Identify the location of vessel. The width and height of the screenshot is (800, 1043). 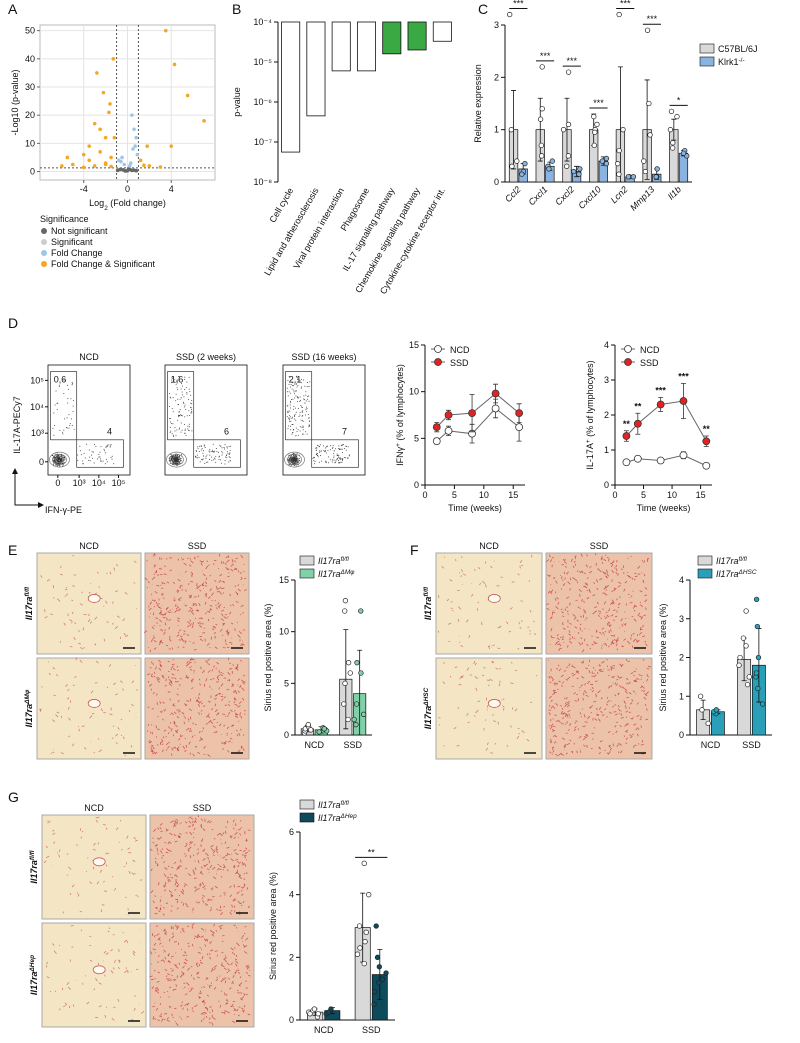
(494, 703).